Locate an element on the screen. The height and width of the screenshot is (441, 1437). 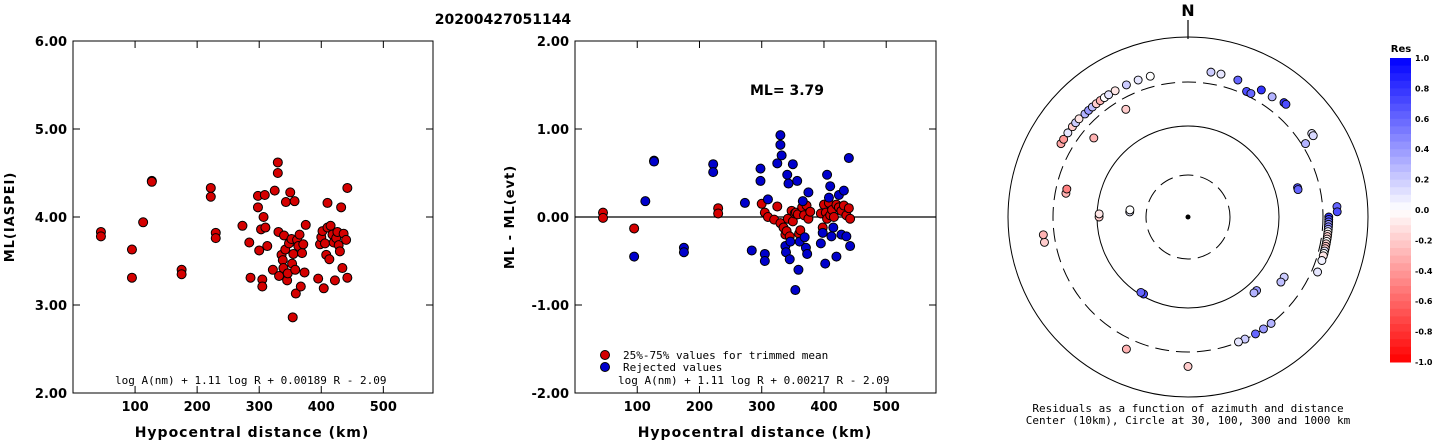
legend-marker-trimmed is located at coordinates (605, 355).